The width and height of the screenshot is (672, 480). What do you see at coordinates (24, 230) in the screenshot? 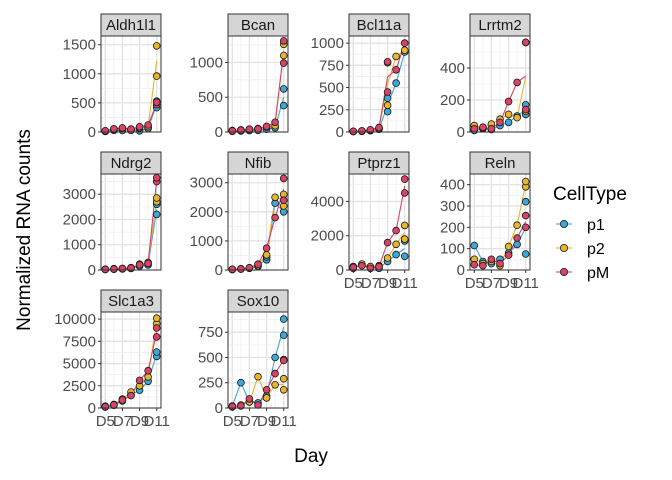
I see `y-axis-title: Normalized RNA counts` at bounding box center [24, 230].